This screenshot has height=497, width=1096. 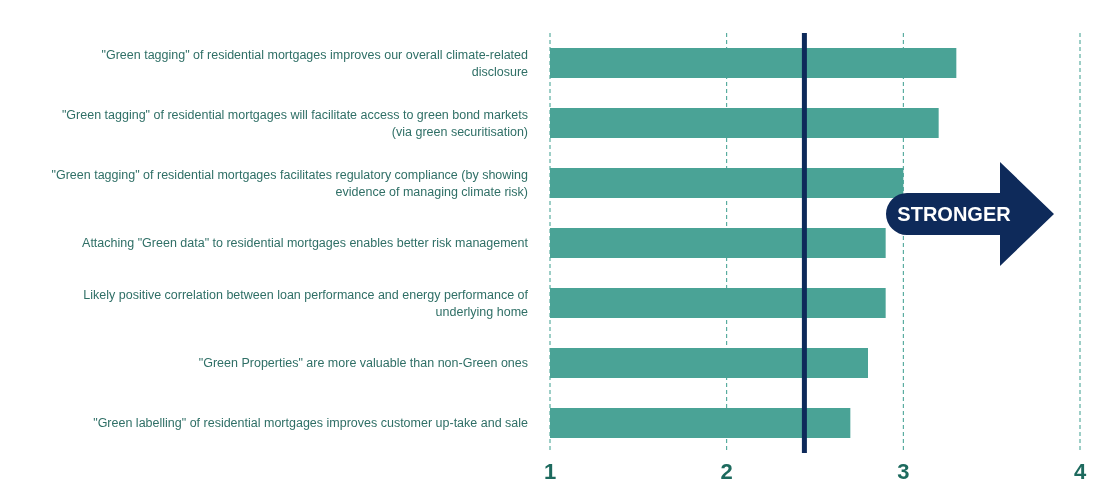 What do you see at coordinates (305, 243) in the screenshot?
I see `y-tick-label: Attaching "Green data" to residential mortgages enables better risk management` at bounding box center [305, 243].